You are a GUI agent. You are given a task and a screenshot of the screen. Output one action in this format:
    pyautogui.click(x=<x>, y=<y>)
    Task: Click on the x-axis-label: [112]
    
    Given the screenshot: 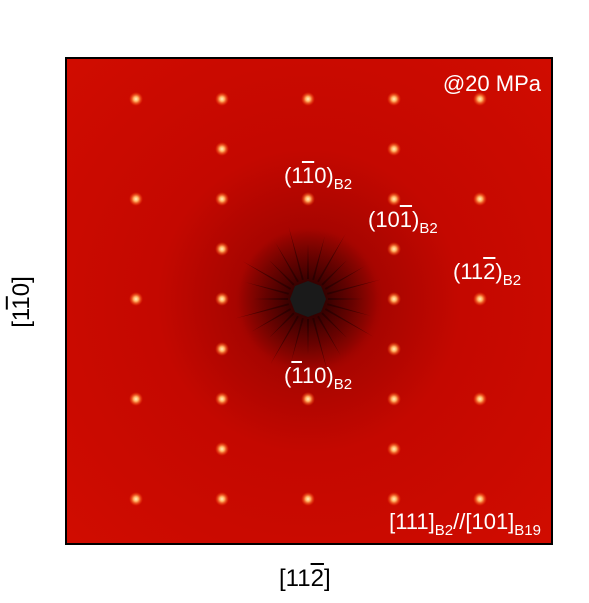 What is the action you would take?
    pyautogui.click(x=305, y=579)
    